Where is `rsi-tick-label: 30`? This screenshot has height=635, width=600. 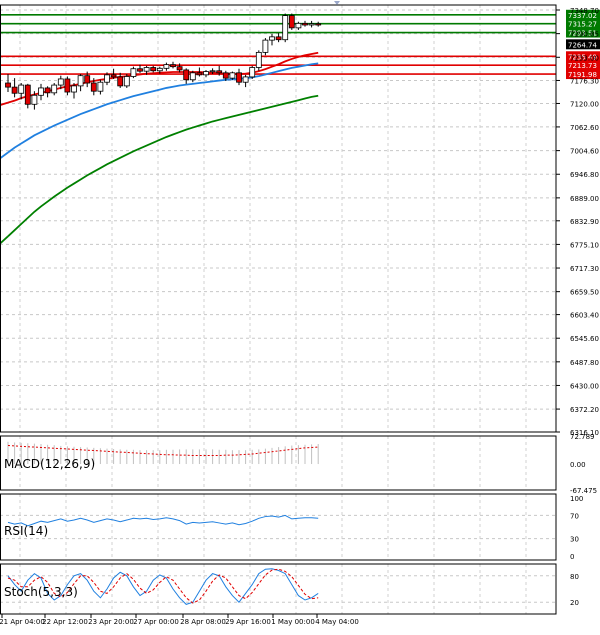
rsi-tick-label: 30 is located at coordinates (574, 540).